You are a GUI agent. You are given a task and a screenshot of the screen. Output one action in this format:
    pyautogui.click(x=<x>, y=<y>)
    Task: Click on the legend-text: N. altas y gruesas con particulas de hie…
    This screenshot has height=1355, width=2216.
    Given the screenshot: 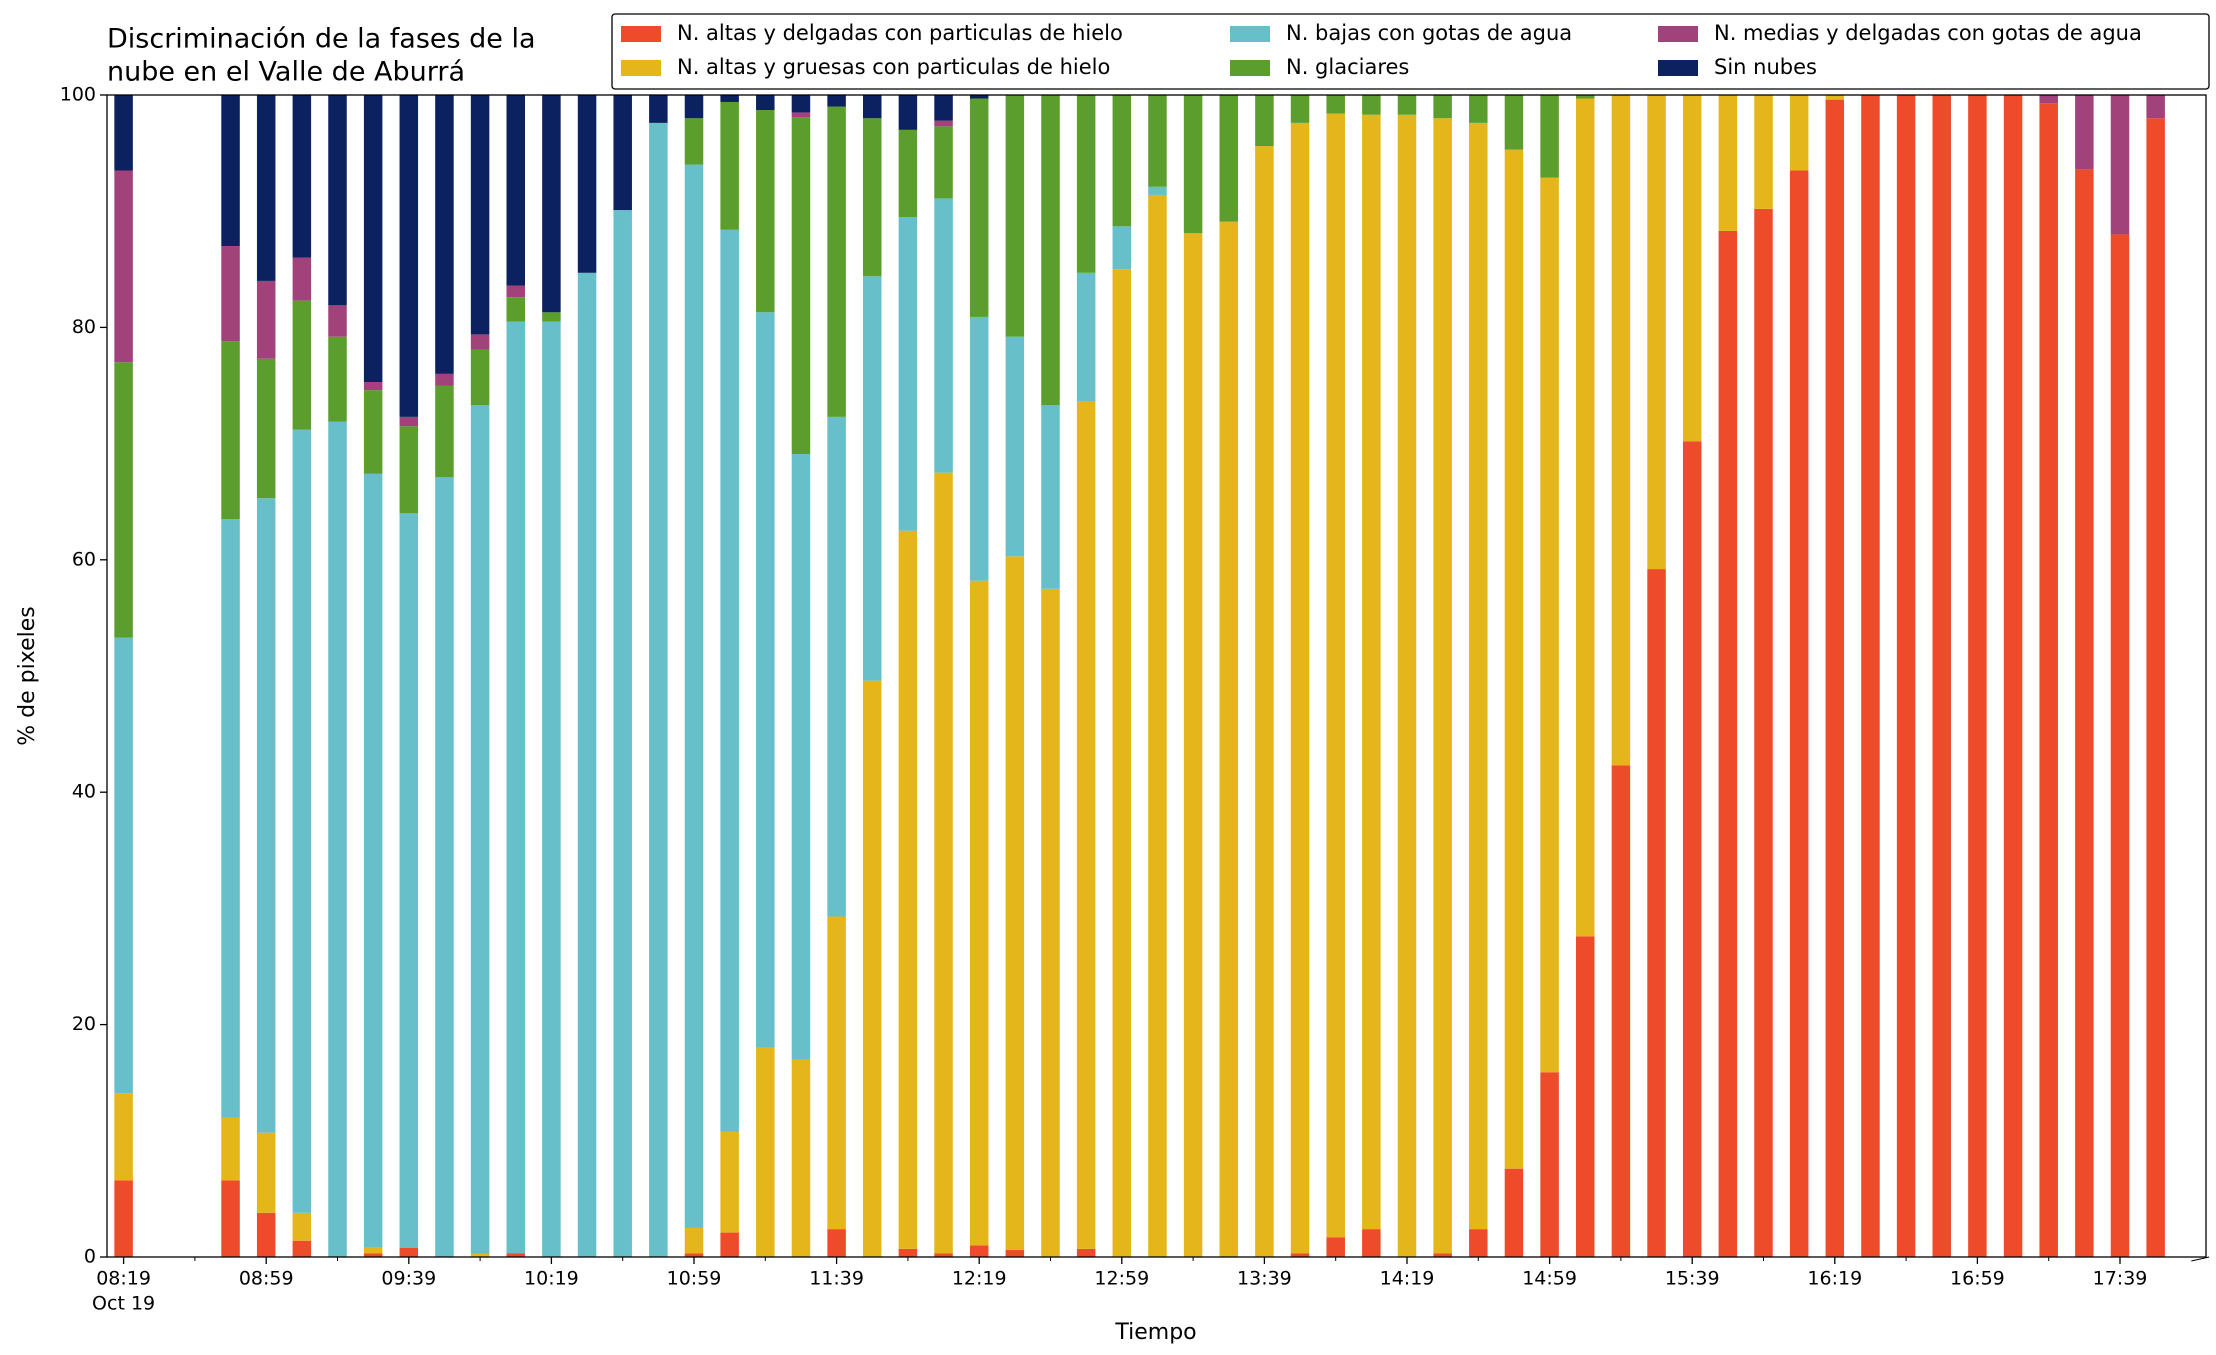 What is the action you would take?
    pyautogui.click(x=893, y=67)
    